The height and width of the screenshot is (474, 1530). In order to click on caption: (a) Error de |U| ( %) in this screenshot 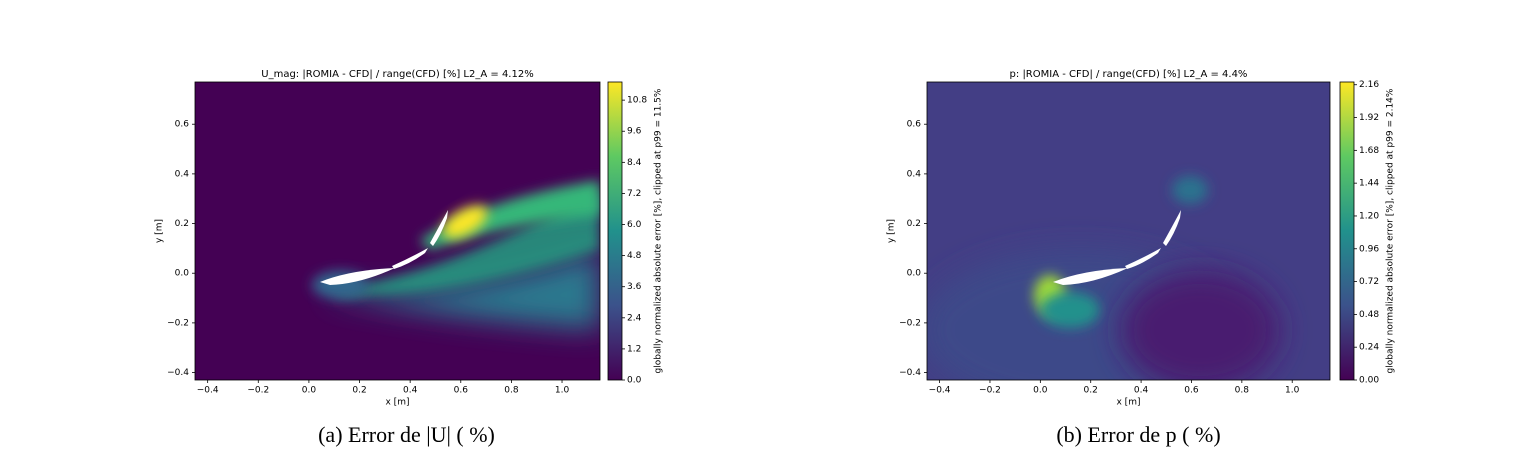, I will do `click(406, 434)`.